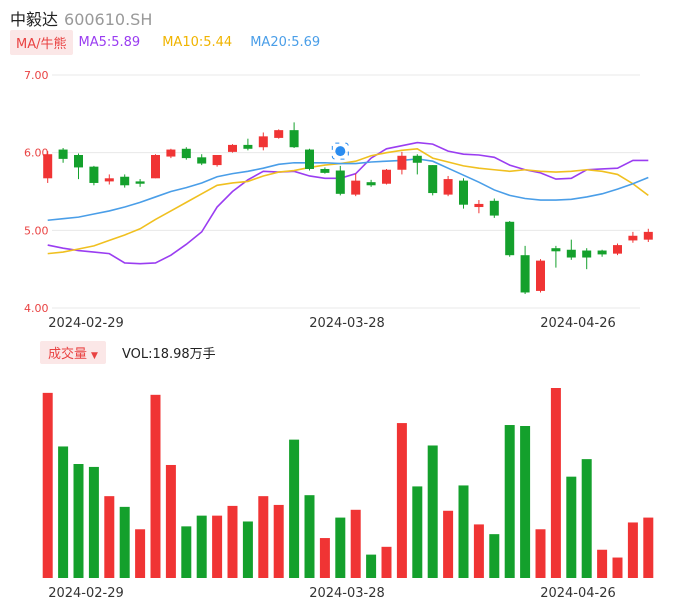  Describe the element at coordinates (578, 323) in the screenshot. I see `x-tick-label: 2024-04-26` at that location.